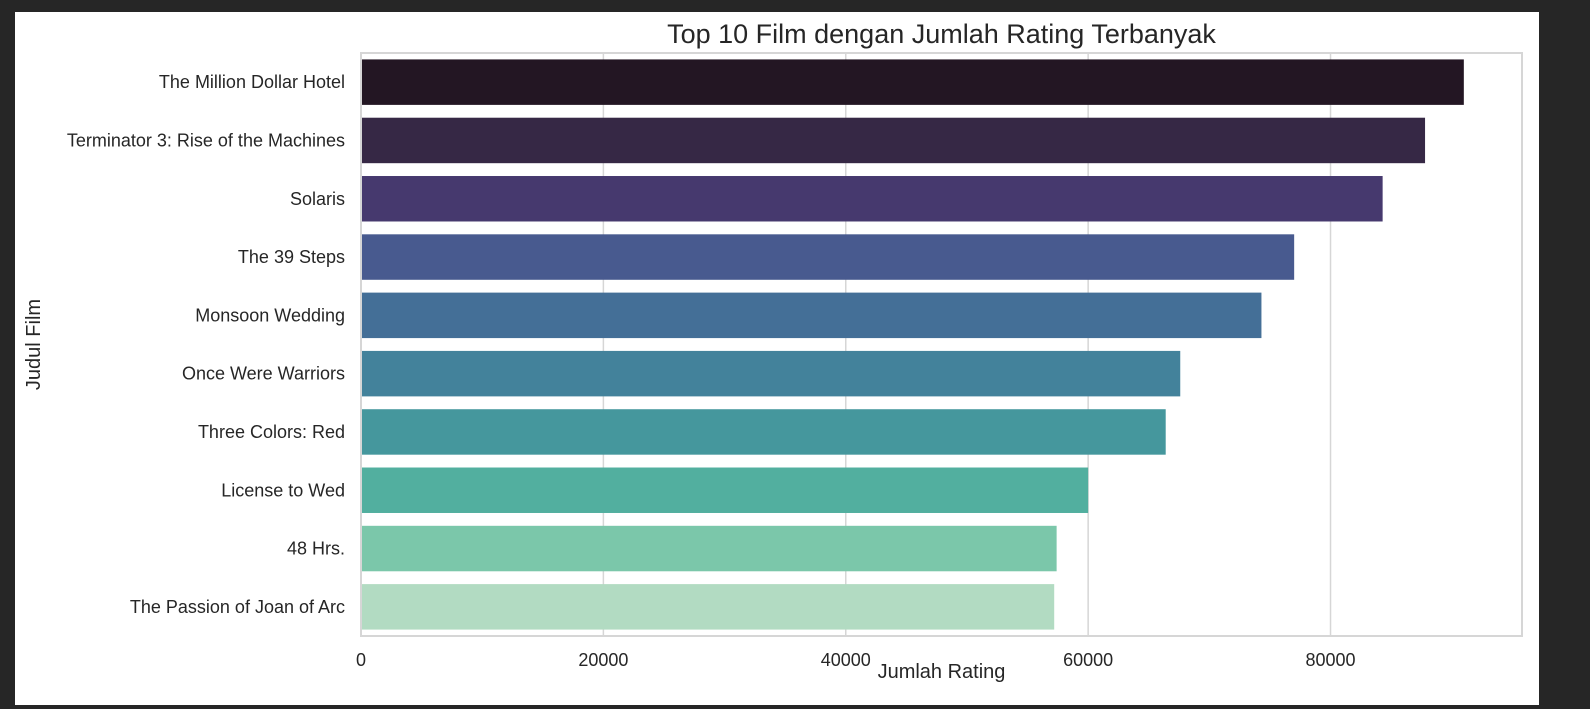 Image resolution: width=1590 pixels, height=709 pixels. What do you see at coordinates (291, 257) in the screenshot?
I see `y-tick-label: The 39 Steps` at bounding box center [291, 257].